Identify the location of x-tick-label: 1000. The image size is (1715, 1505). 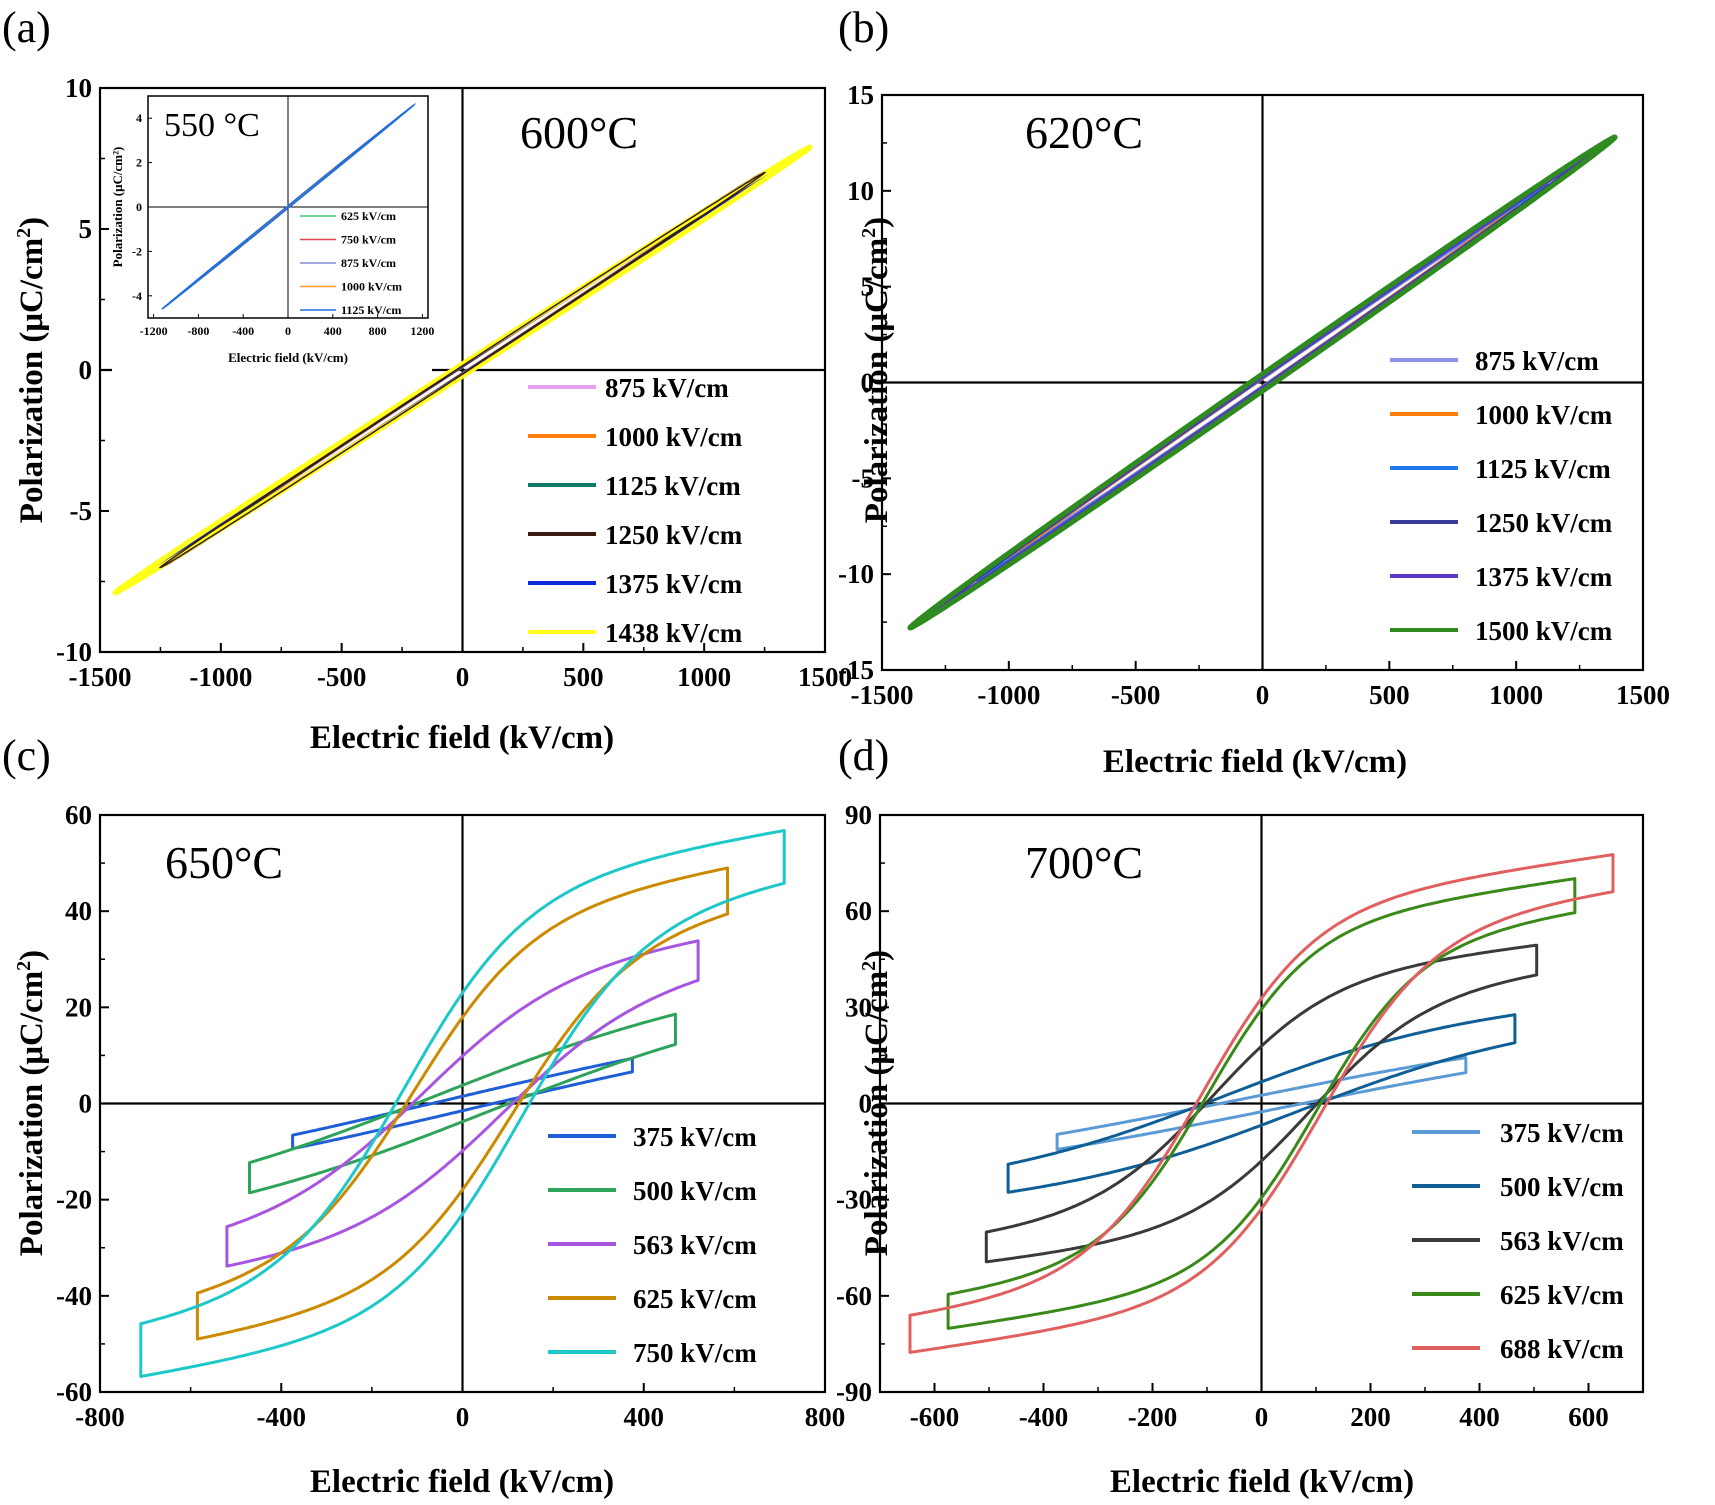
(1516, 695).